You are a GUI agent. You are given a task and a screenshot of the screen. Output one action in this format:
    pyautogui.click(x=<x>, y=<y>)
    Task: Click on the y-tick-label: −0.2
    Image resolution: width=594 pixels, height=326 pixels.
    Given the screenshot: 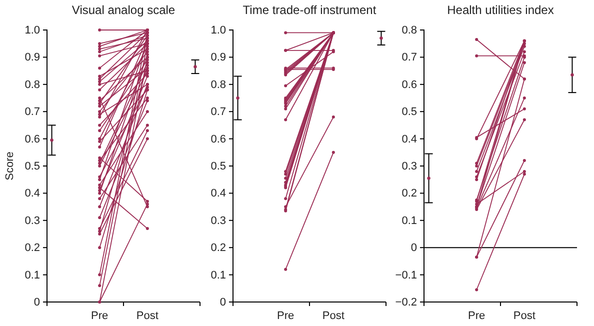 What is the action you would take?
    pyautogui.click(x=406, y=302)
    